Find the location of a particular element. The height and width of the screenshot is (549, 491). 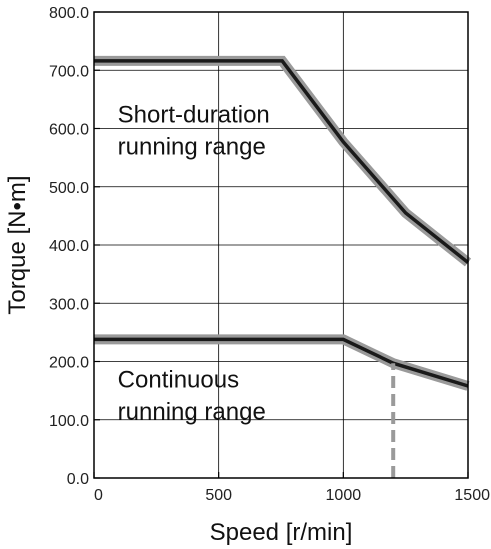

y-tick-label: 700.0 is located at coordinates (69, 71).